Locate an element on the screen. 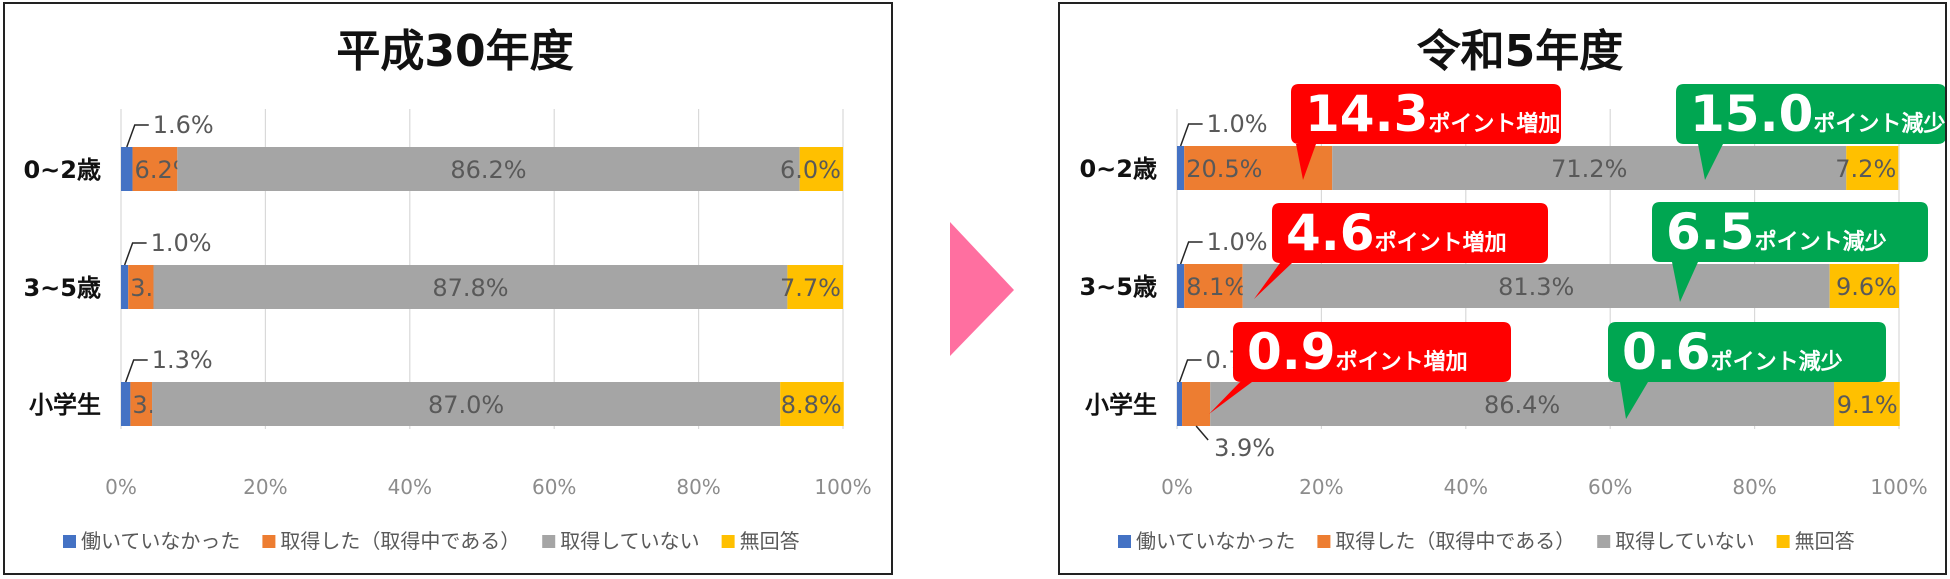 The image size is (1950, 579). data-label: 87.0% is located at coordinates (466, 405).